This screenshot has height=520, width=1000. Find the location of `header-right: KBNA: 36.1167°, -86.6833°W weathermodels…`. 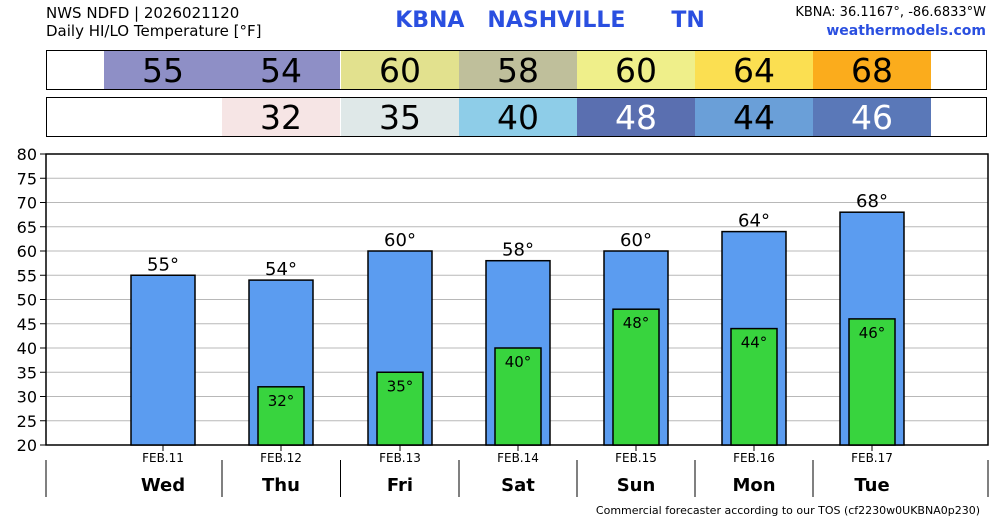

header-right: KBNA: 36.1167°, -86.6833°W weathermodels… is located at coordinates (890, 22).